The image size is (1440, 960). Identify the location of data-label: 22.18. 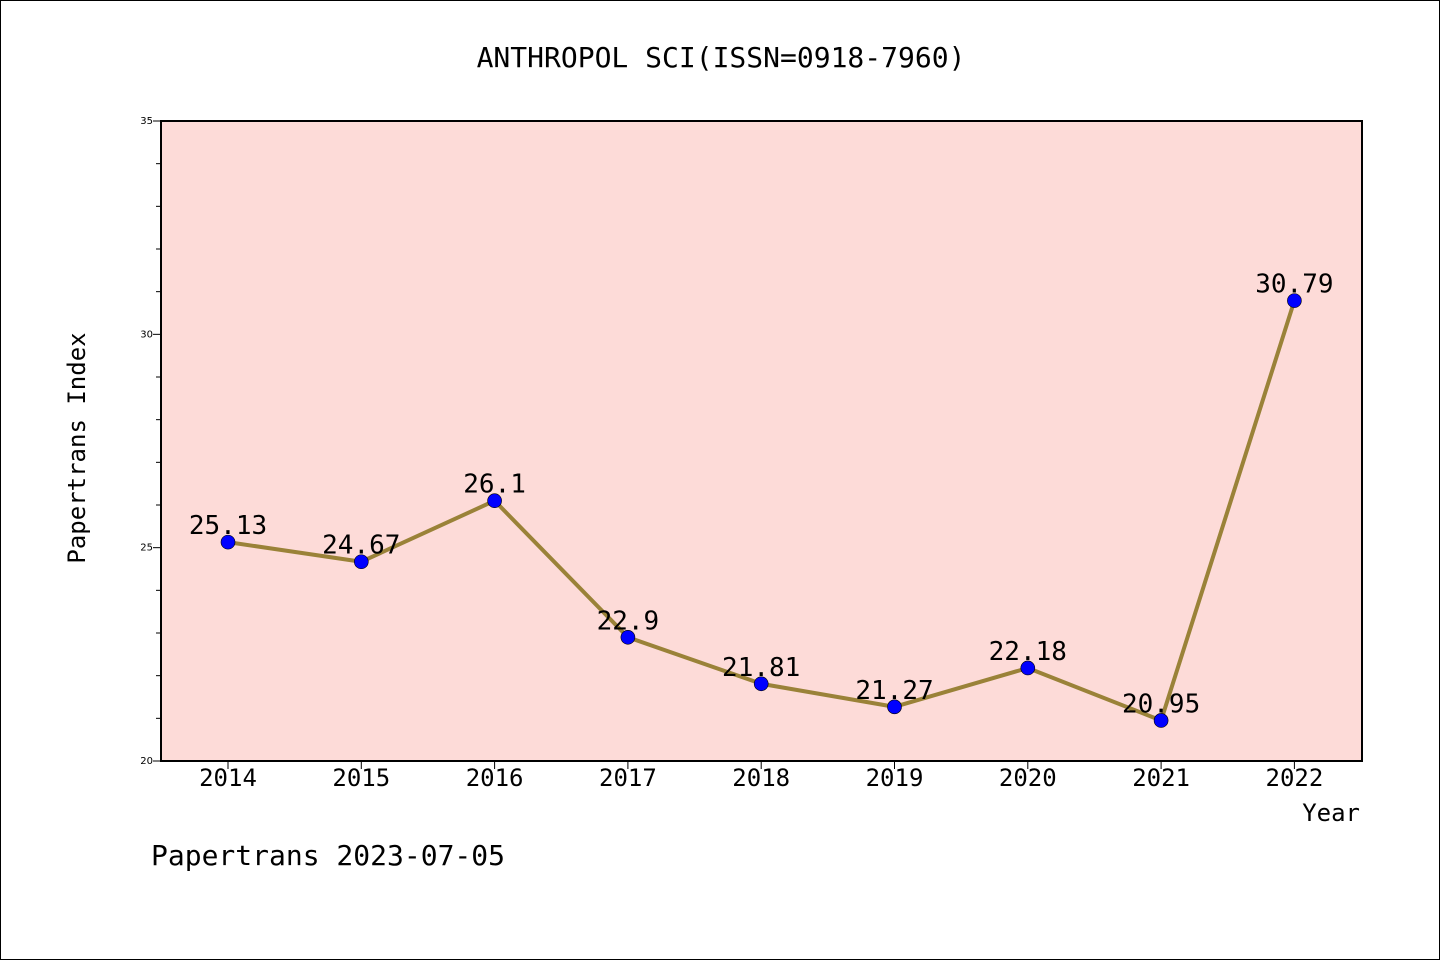
(1028, 652).